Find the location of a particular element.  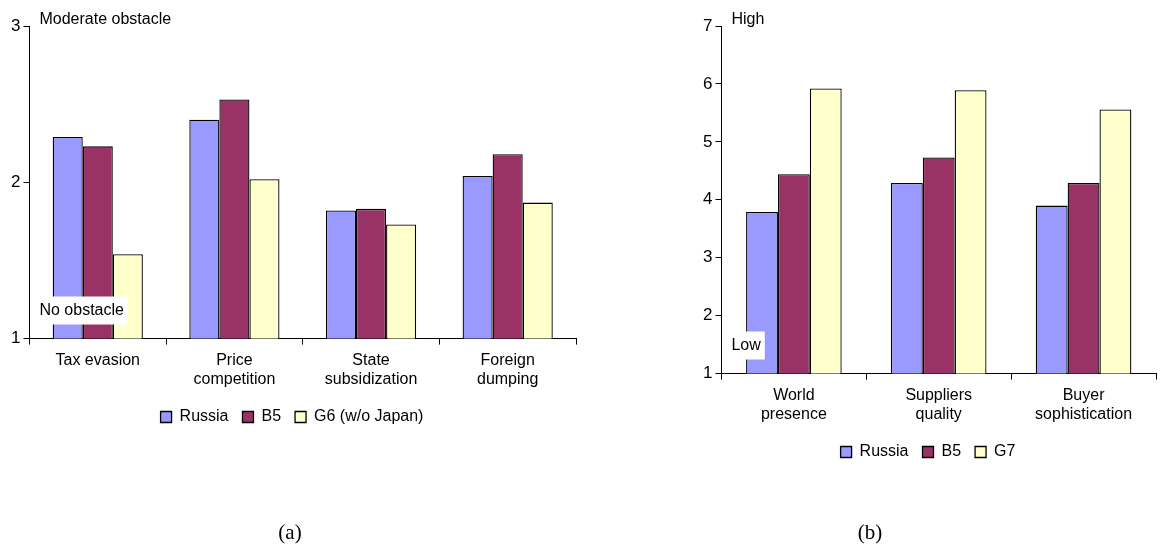

x-tick-label: State subsidization is located at coordinates (371, 368).